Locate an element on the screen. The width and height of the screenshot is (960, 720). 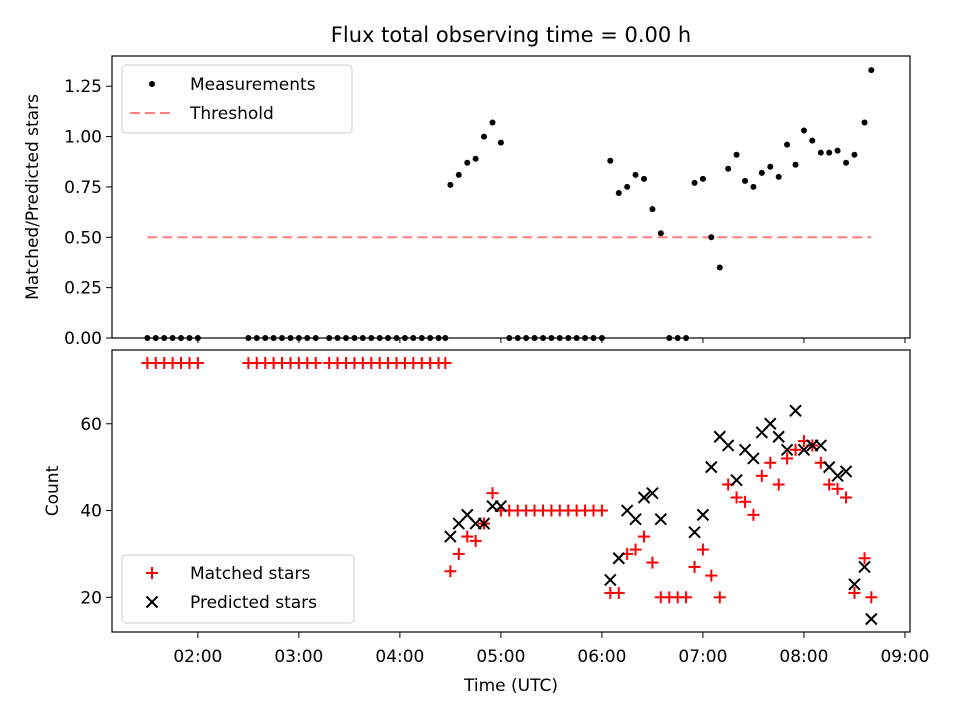
bottom-legend: Matched stars Predicted stars is located at coordinates (238, 589).